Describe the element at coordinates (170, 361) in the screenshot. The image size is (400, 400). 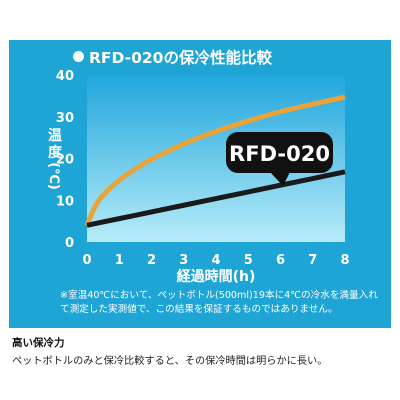
I see `description-body: ペットボトルのみと保冷比較すると、その保冷時間は明らかに長い。` at that location.